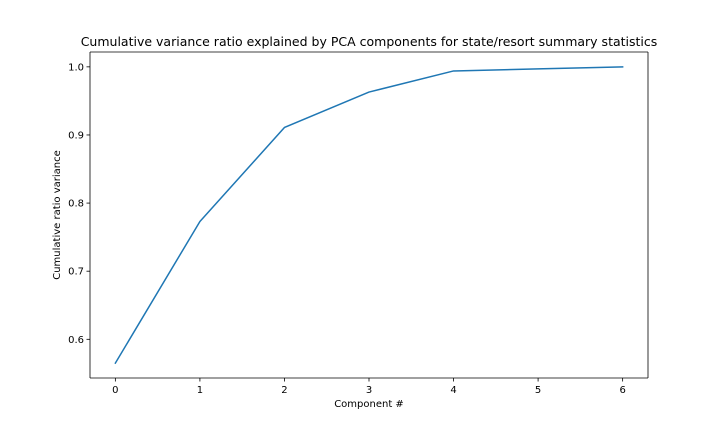 This screenshot has height=432, width=720. What do you see at coordinates (369, 390) in the screenshot?
I see `x-tick-label: 3` at bounding box center [369, 390].